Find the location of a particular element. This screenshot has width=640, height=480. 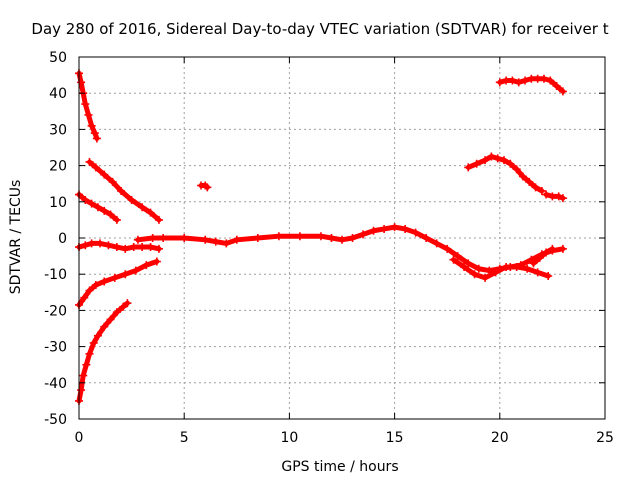

series-arc-top-right is located at coordinates (531, 85).